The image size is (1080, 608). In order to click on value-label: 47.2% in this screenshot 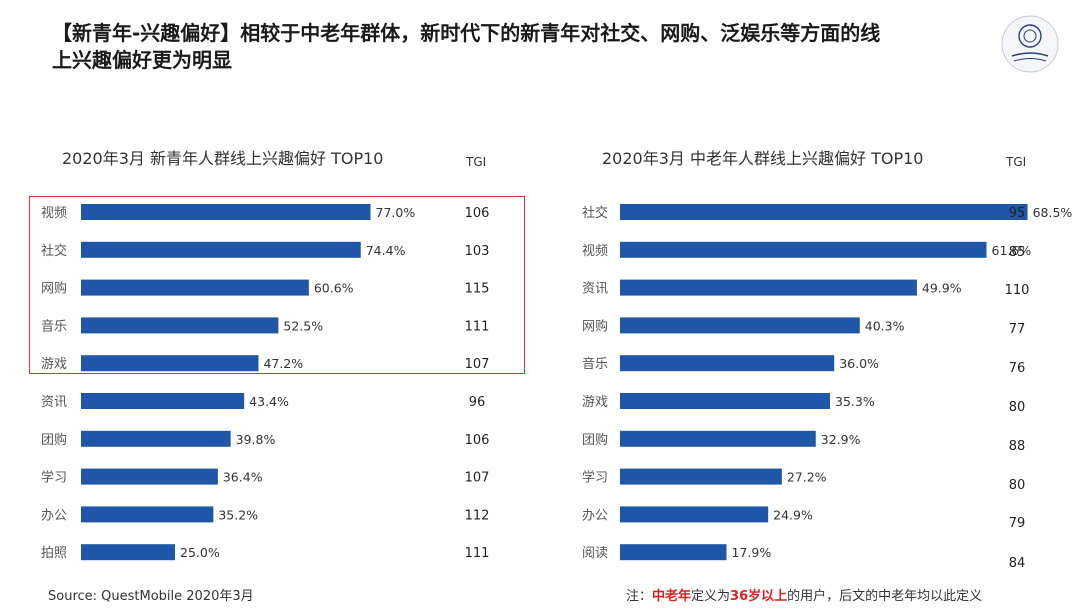, I will do `click(283, 363)`.